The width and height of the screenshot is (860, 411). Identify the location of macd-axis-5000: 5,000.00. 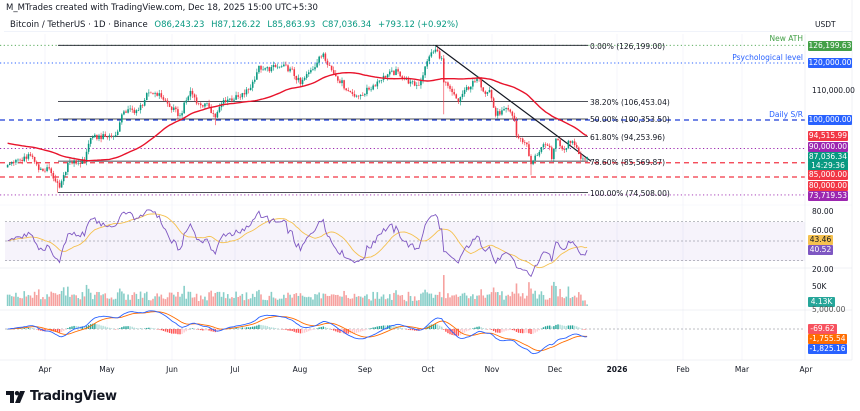
(829, 309).